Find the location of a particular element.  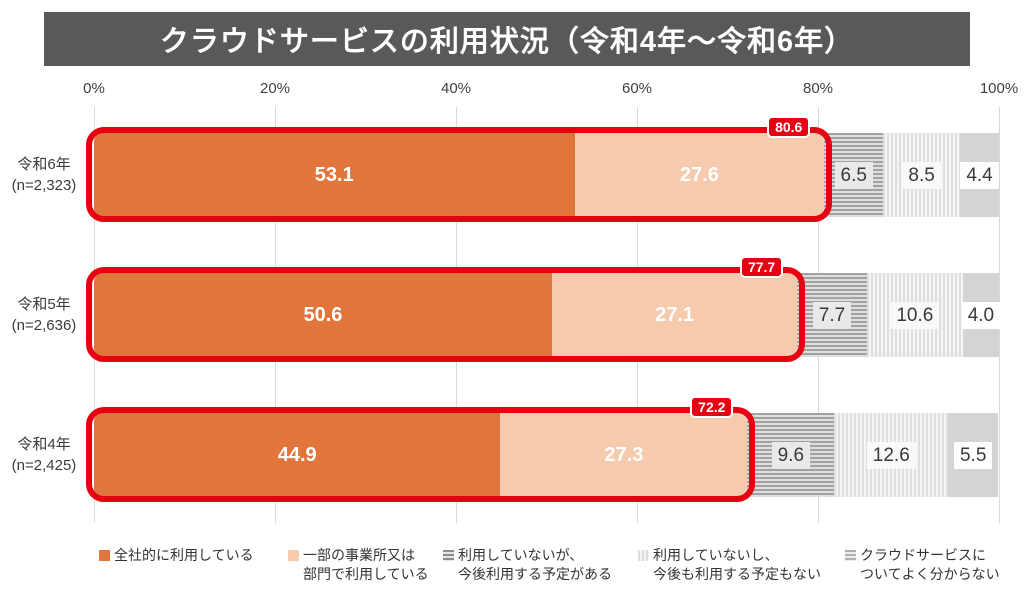

segment-value-label: 53.1 is located at coordinates (334, 174).